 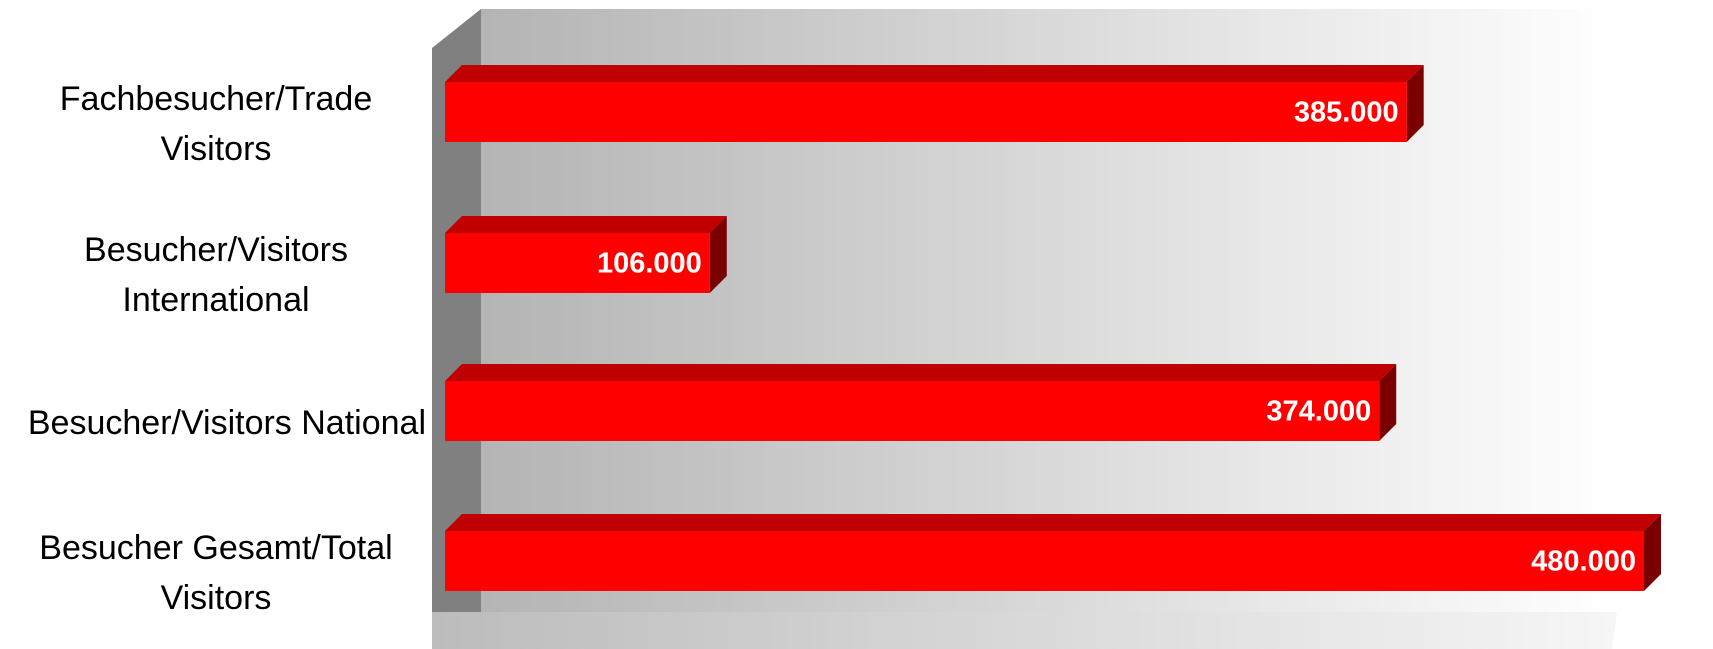 I want to click on category-label-box: Besucher Gesamt/Total Visitors, so click(x=216, y=573).